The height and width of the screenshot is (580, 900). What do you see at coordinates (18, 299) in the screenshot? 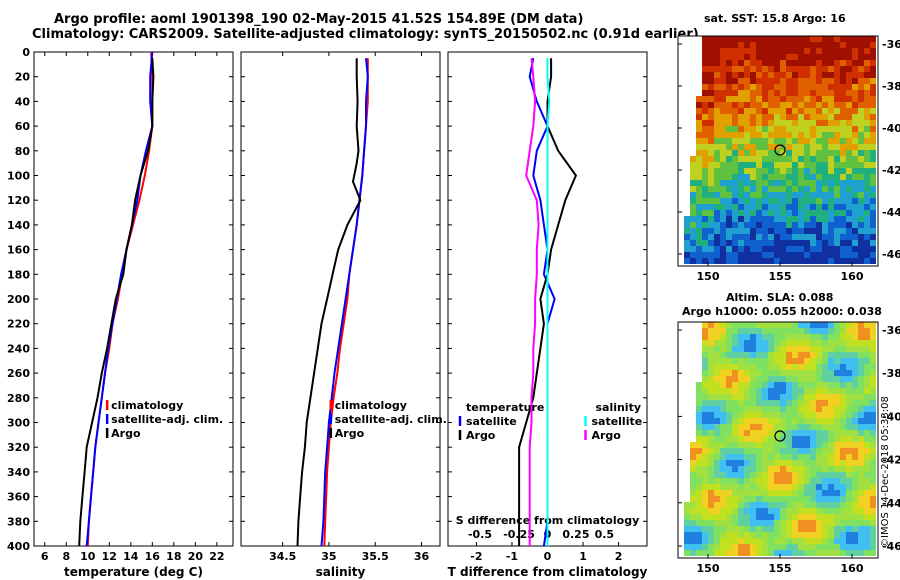
I see `y-tick-label: 200` at bounding box center [18, 299].